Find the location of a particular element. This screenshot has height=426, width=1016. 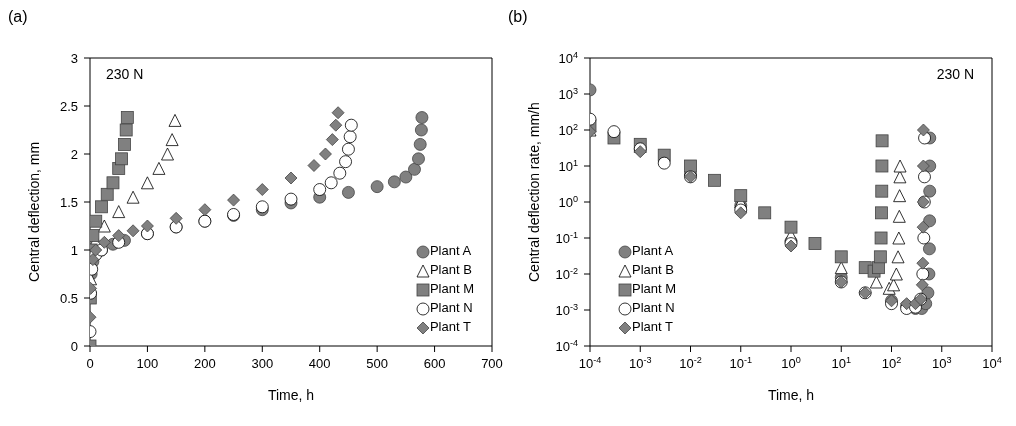

y-tick-label: 10$^{-3}$ is located at coordinates (566, 310).